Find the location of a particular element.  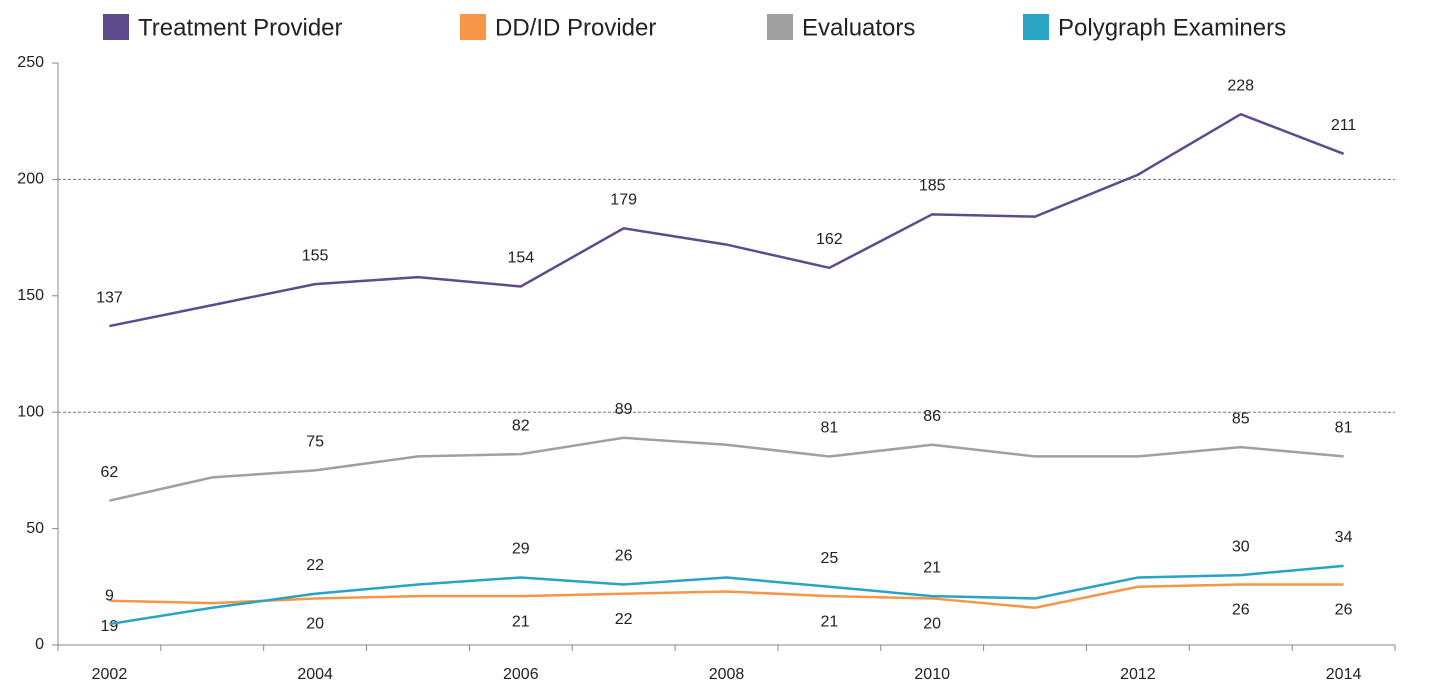

data-label: 154 is located at coordinates (520, 258).